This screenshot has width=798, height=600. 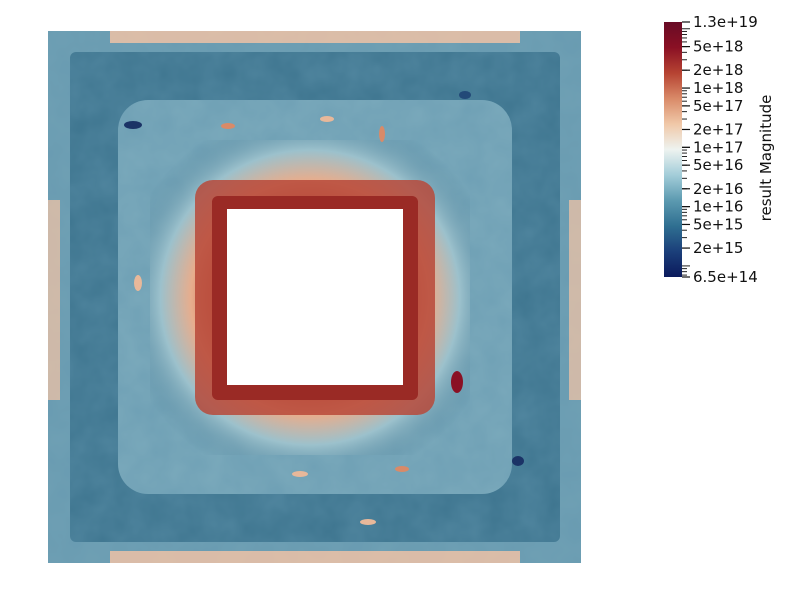 What do you see at coordinates (315, 37) in the screenshot?
I see `edge-top` at bounding box center [315, 37].